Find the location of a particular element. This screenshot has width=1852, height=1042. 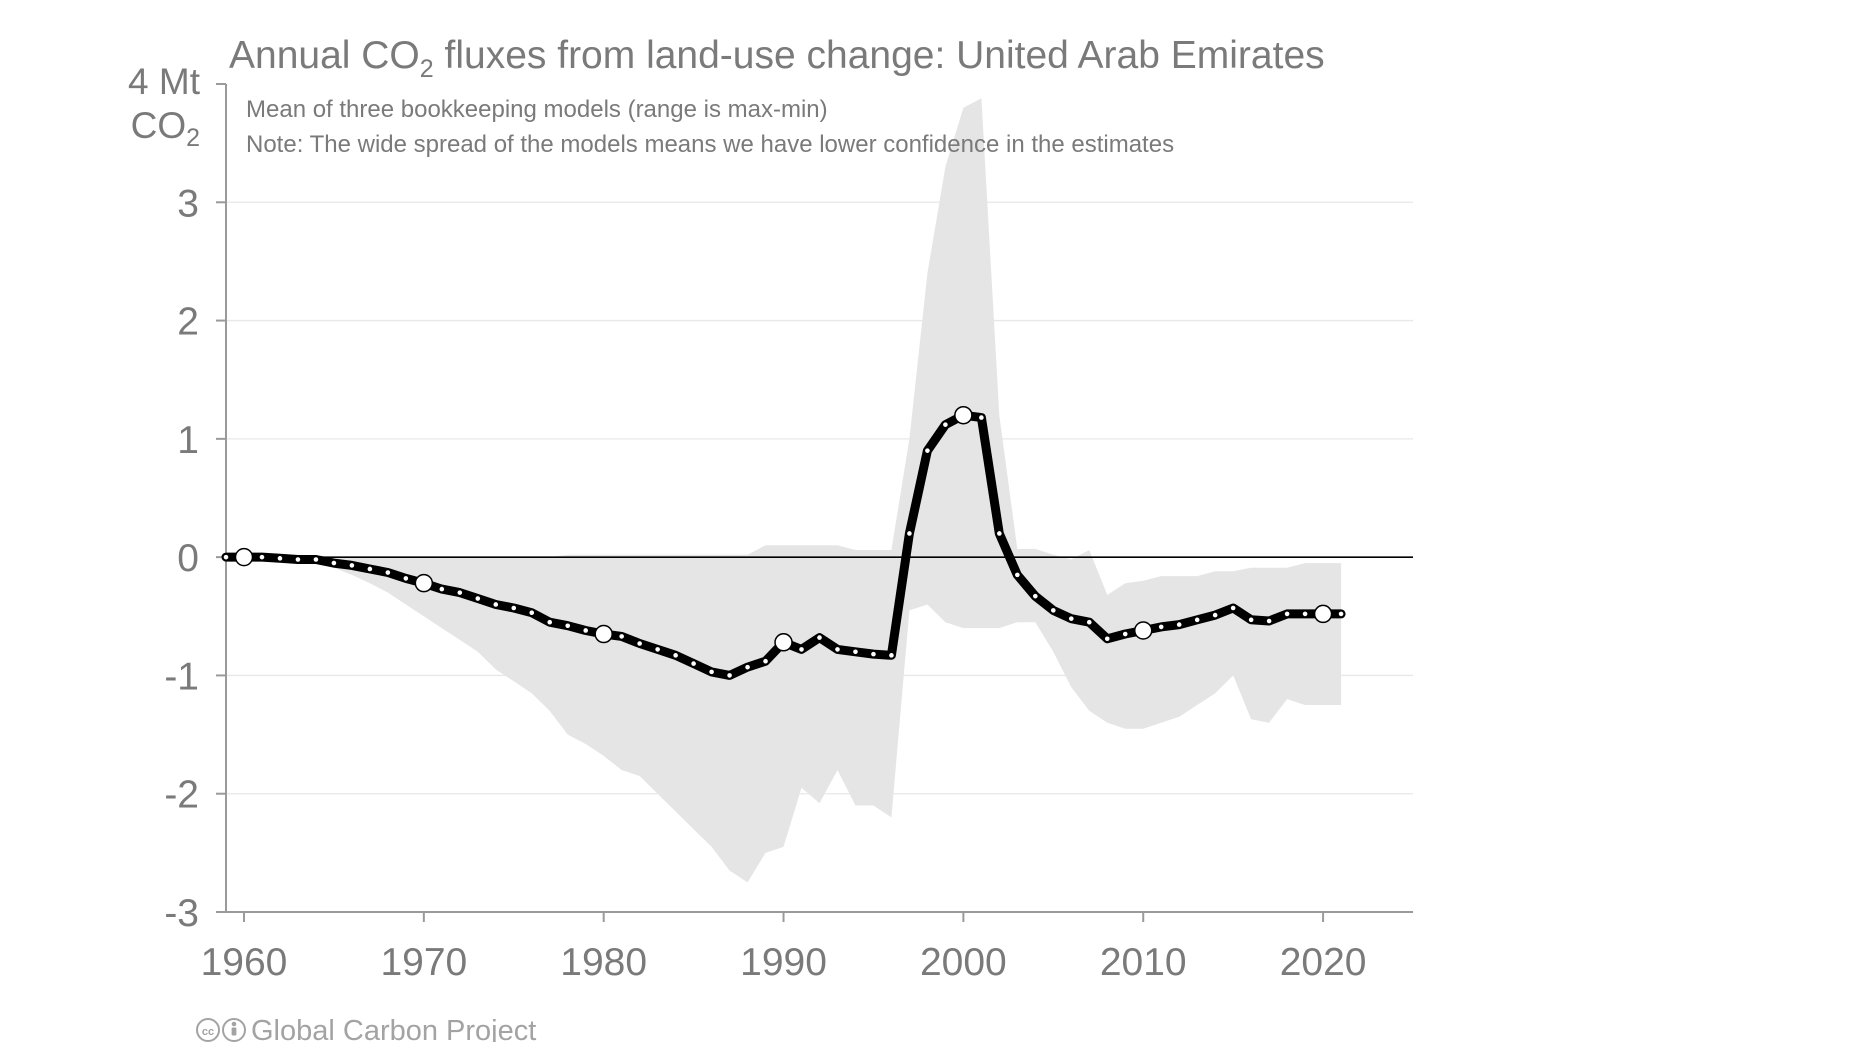

attribution-icon is located at coordinates (234, 1030).